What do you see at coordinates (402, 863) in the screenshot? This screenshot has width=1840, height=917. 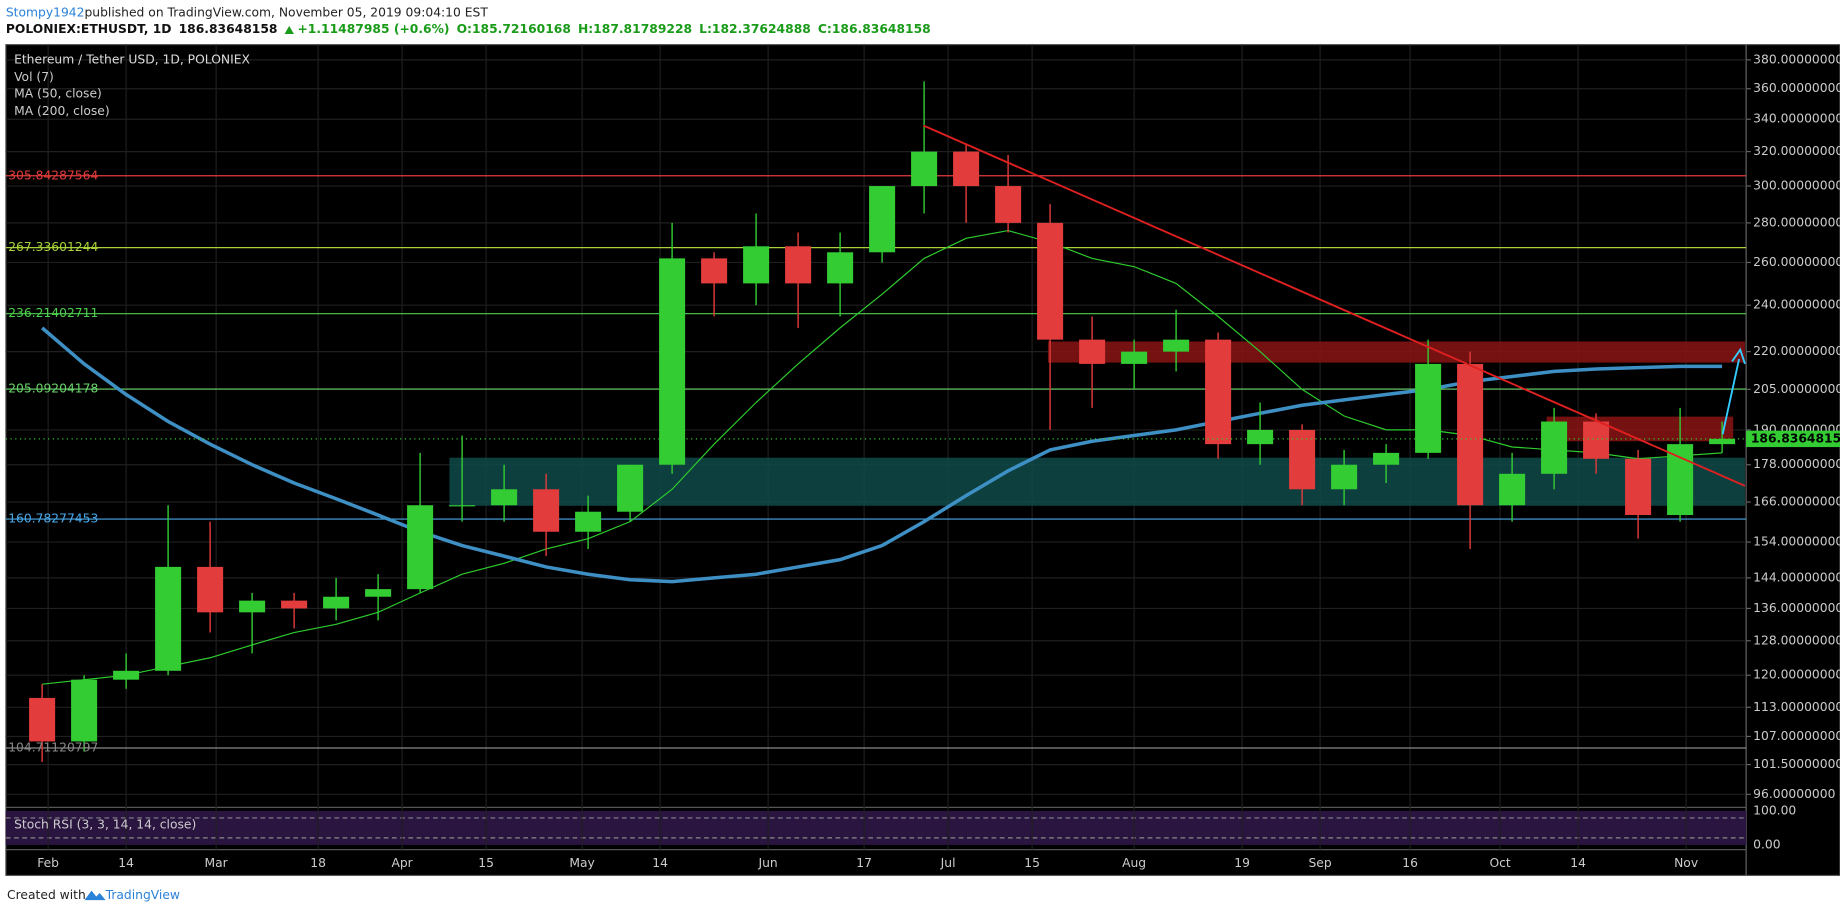 I see `x-tick-label: Apr` at bounding box center [402, 863].